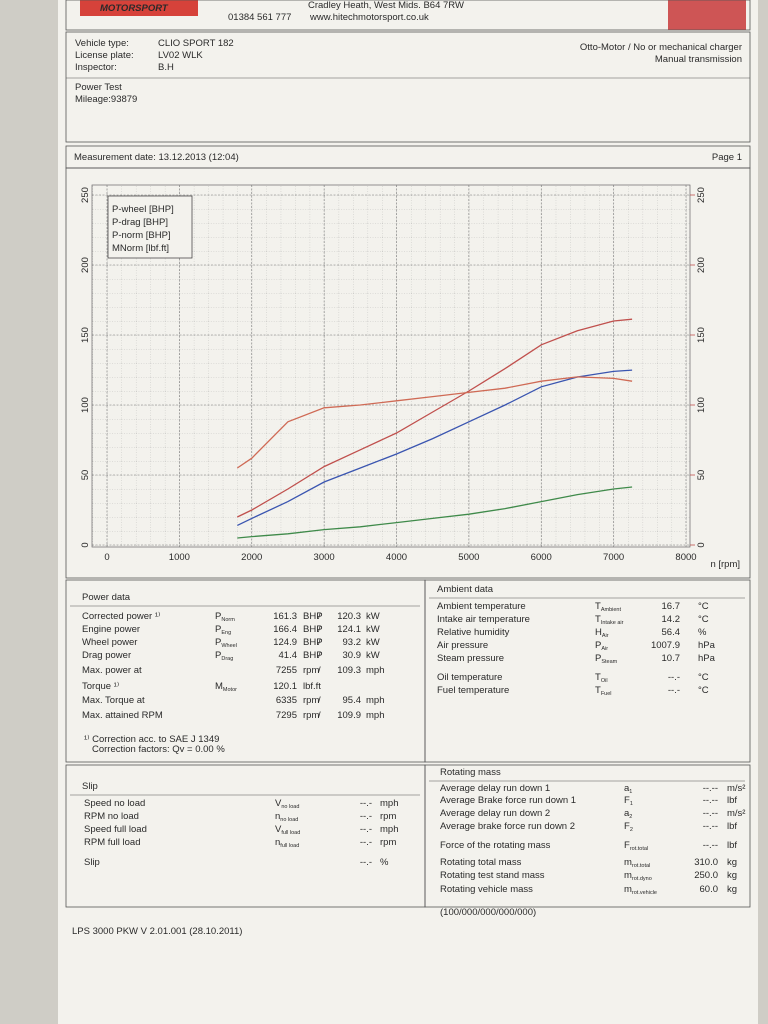  Describe the element at coordinates (628, 875) in the screenshot. I see `row-symbol-main: m` at that location.